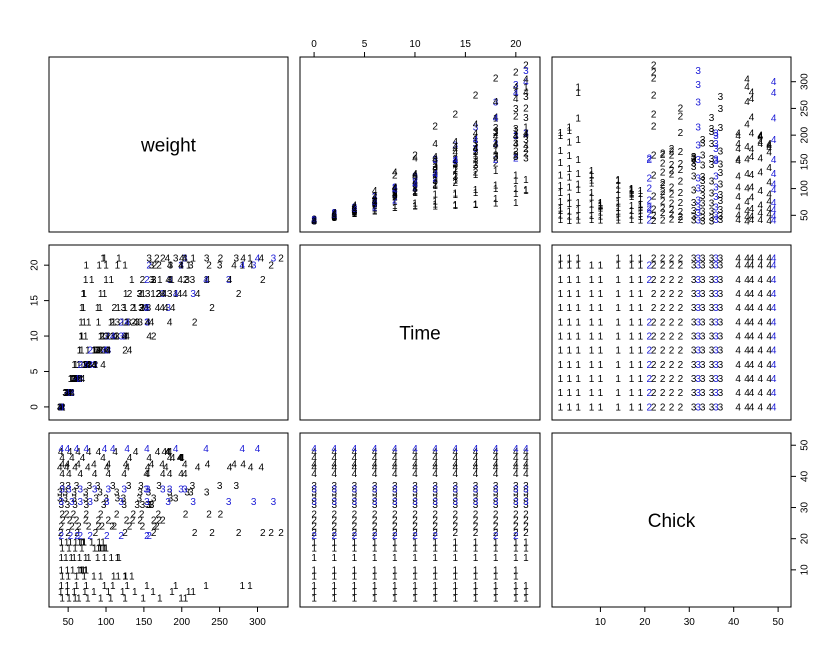  What do you see at coordinates (496, 118) in the screenshot?
I see `point-weight-Time-244: 4` at bounding box center [496, 118].